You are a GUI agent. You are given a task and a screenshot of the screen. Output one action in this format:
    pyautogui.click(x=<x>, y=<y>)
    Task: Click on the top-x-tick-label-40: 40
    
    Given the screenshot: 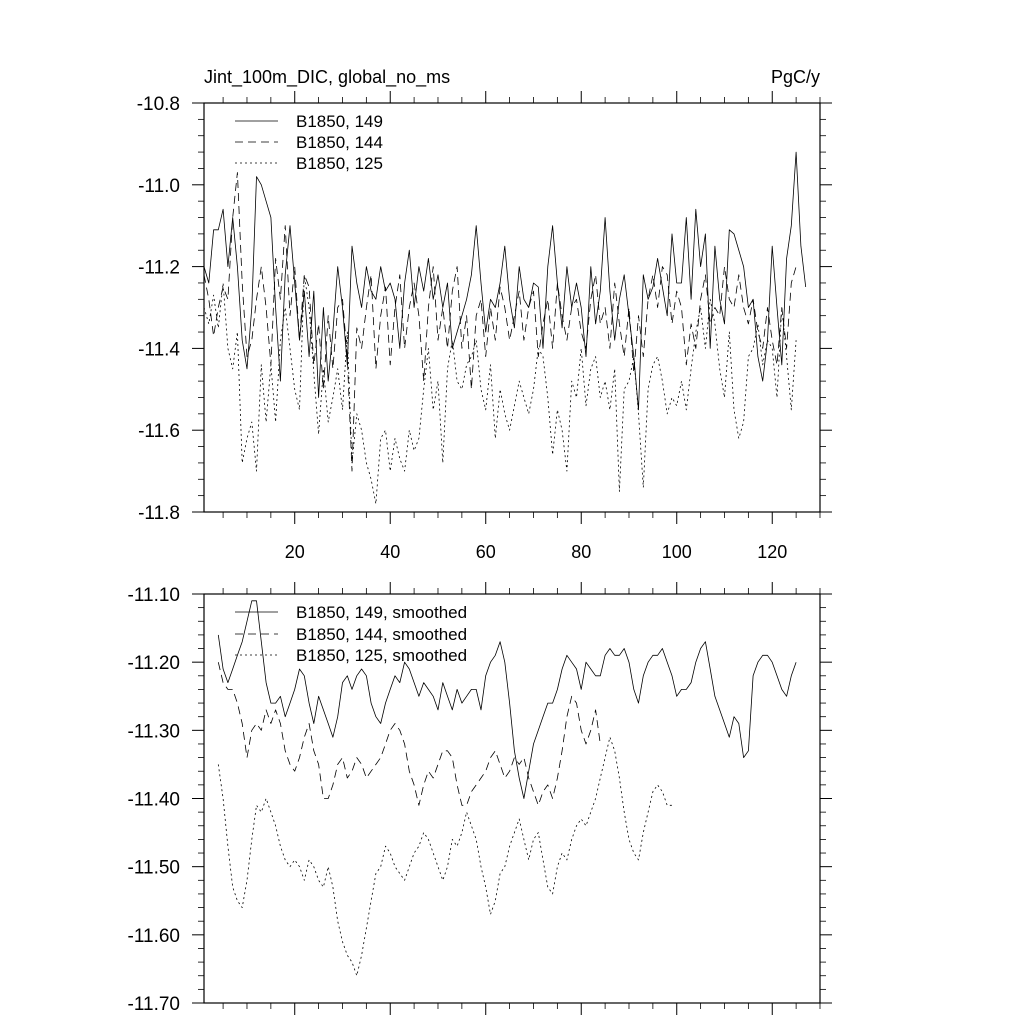 What is the action you would take?
    pyautogui.click(x=390, y=552)
    